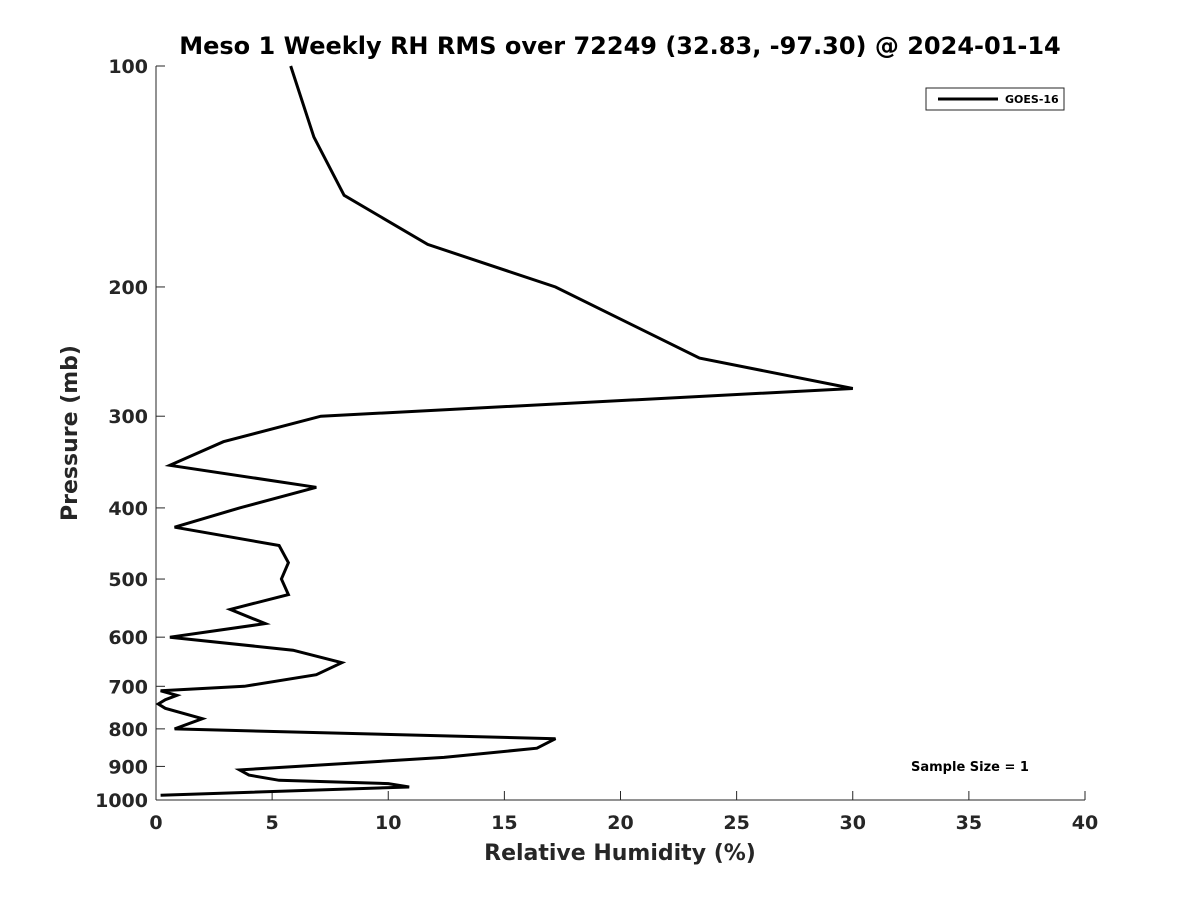  Describe the element at coordinates (155, 823) in the screenshot. I see `x-tick-label: 0` at that location.